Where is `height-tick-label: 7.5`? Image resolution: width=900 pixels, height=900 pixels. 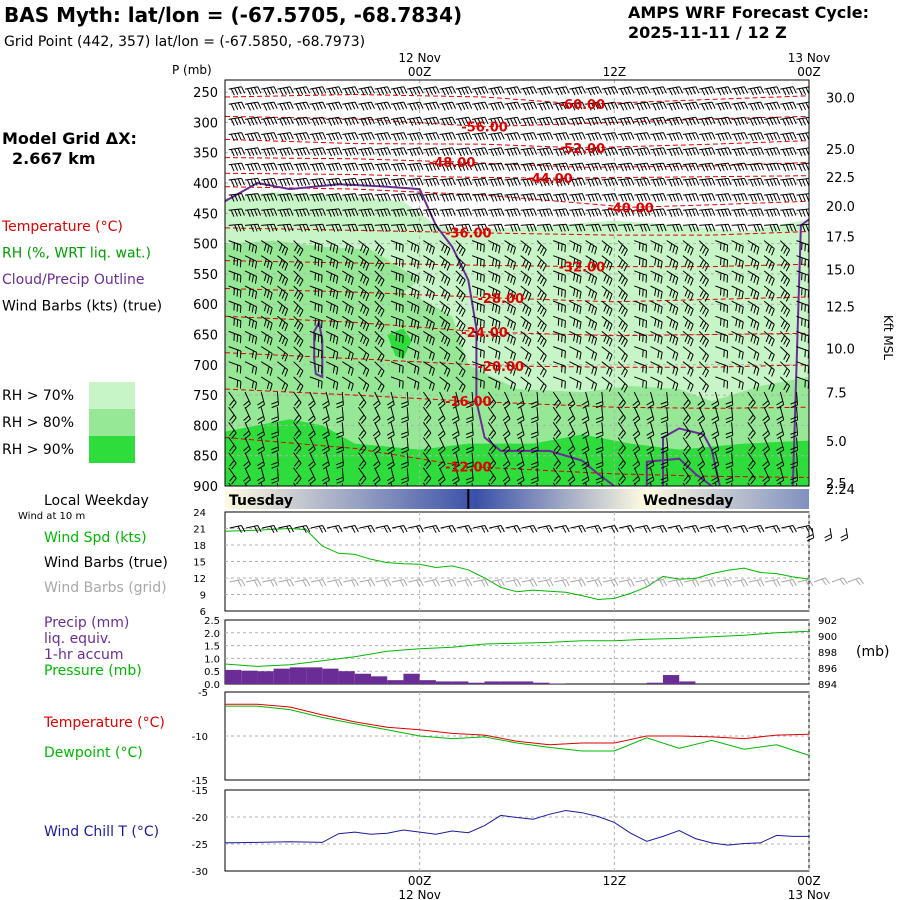
height-tick-label: 7.5 is located at coordinates (836, 394).